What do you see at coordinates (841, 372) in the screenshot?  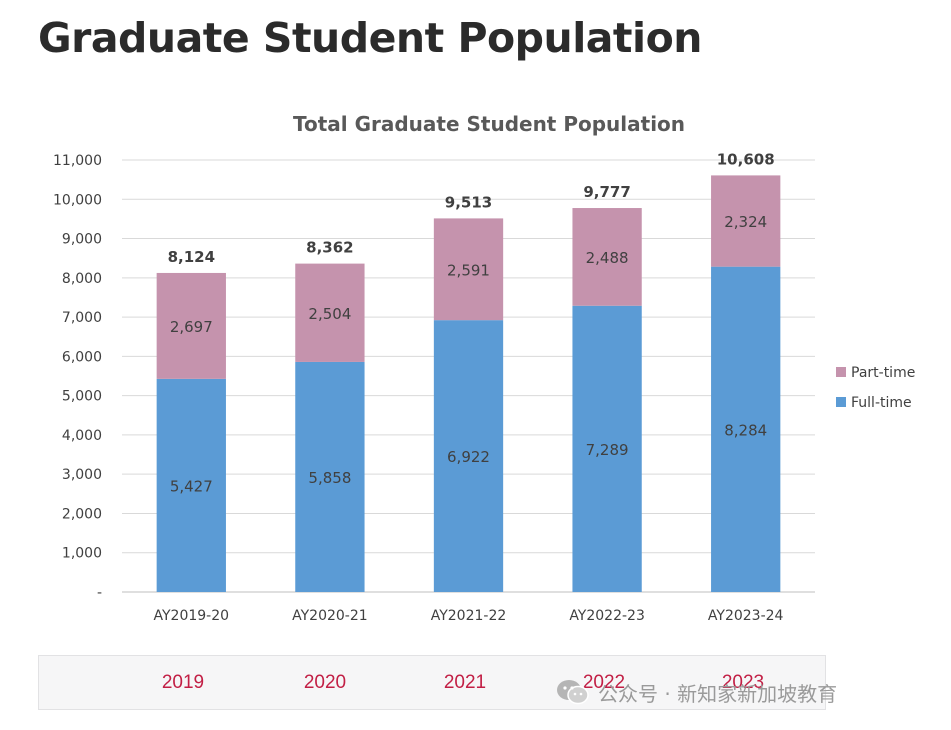 I see `legend-swatch-part-time` at bounding box center [841, 372].